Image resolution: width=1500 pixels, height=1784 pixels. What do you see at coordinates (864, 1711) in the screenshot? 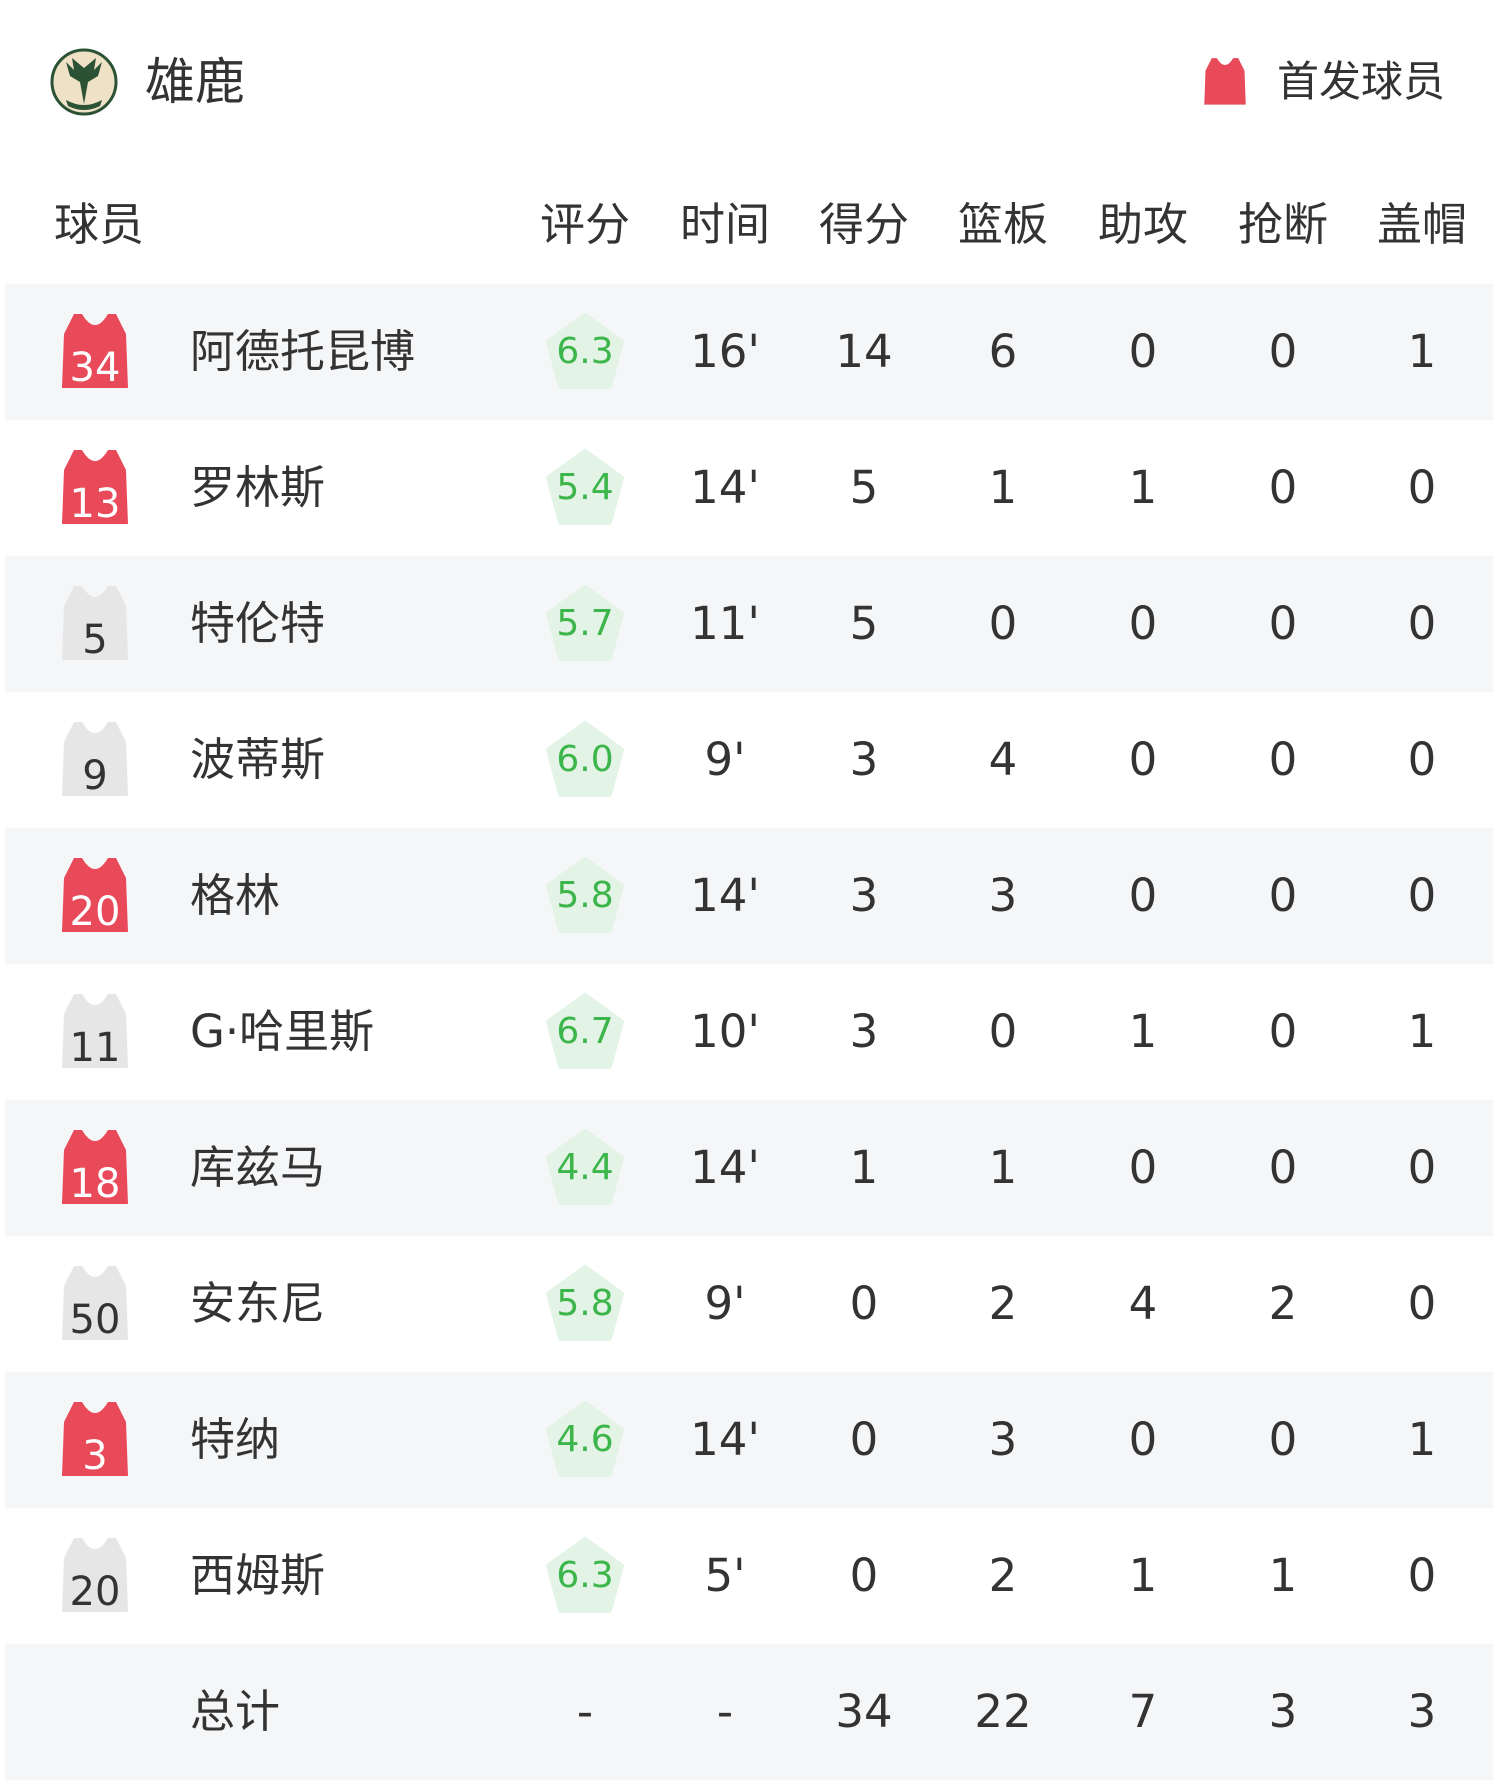
I see `points-value: 34` at bounding box center [864, 1711].